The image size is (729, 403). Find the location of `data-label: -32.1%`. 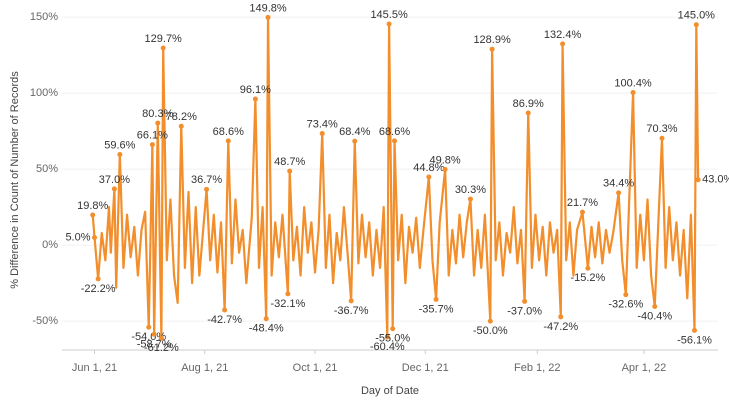

data-label: -32.1% is located at coordinates (287, 304).